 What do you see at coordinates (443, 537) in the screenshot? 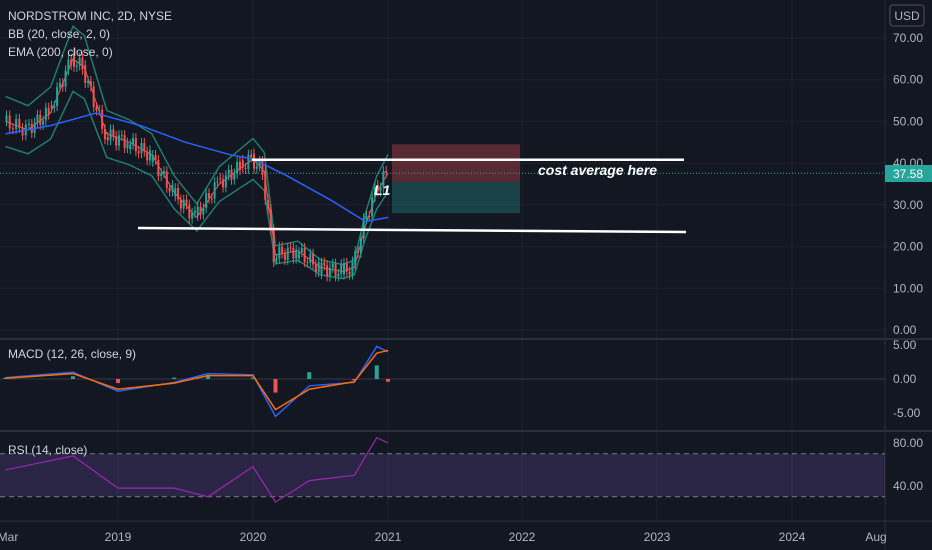
I see `time-axis: Mar 2019 2020 2021 2022 2023 2024 Aug` at bounding box center [443, 537].